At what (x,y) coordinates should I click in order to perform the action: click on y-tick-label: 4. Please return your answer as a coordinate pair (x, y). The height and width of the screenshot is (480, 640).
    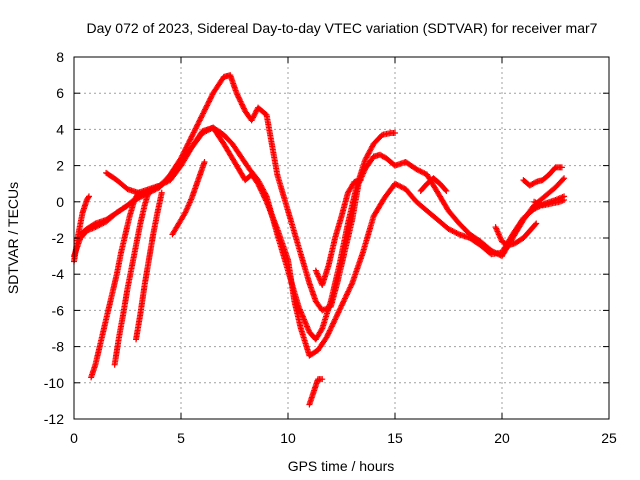
    Looking at the image, I should click on (60, 129).